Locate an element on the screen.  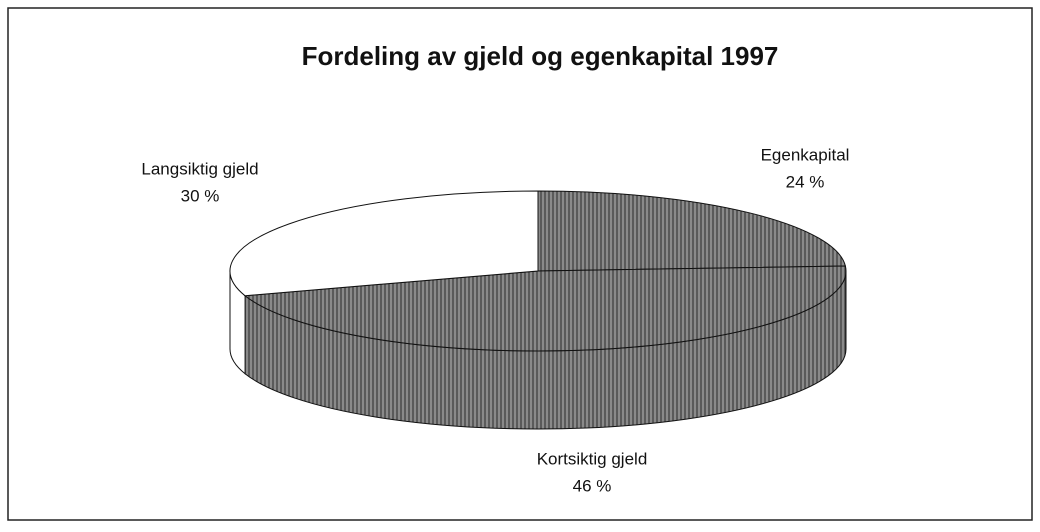
slice-value-label: 46 % is located at coordinates (592, 485).